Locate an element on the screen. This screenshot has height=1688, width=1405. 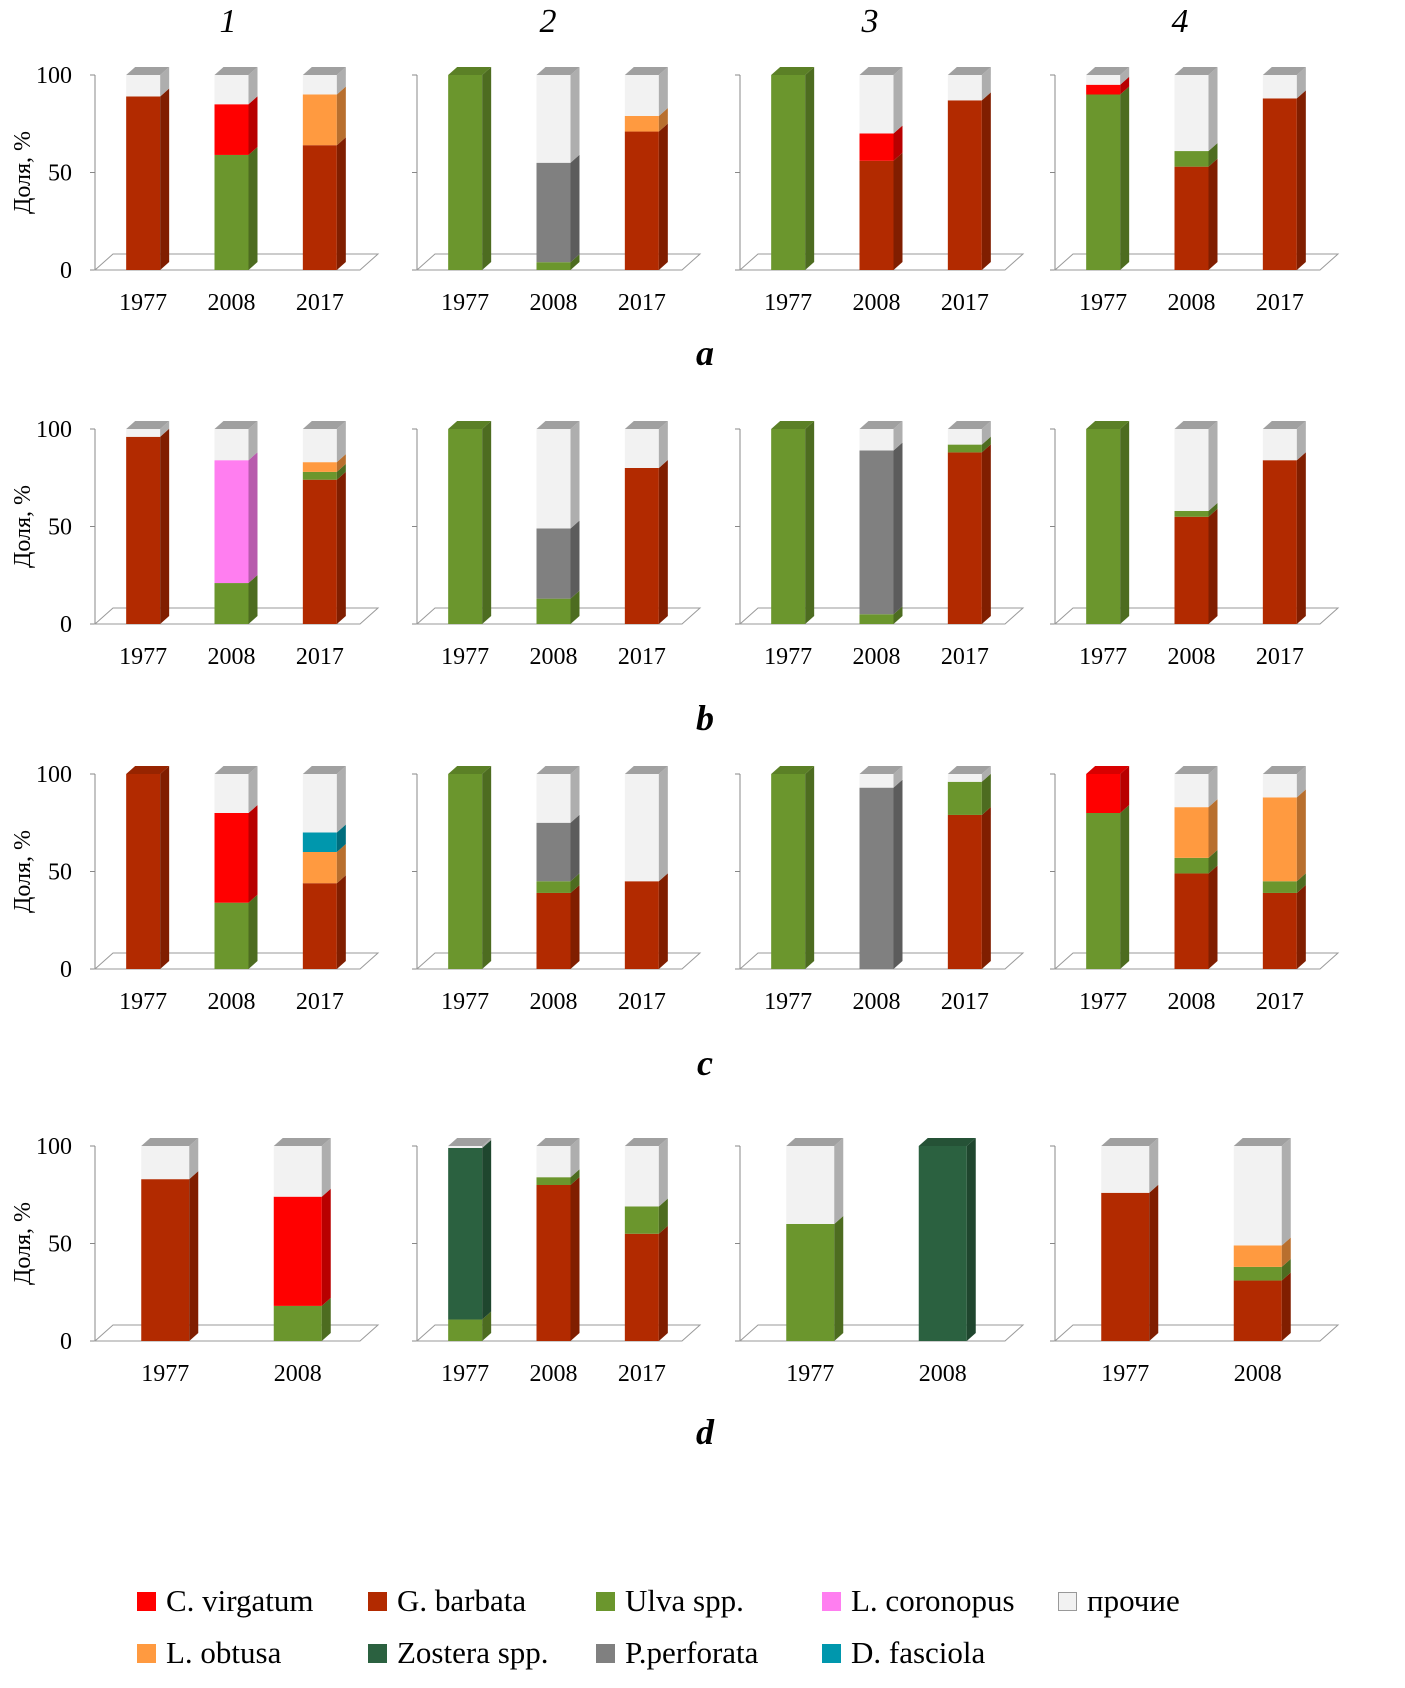
y-tick-label: 50 is located at coordinates (60, 873).